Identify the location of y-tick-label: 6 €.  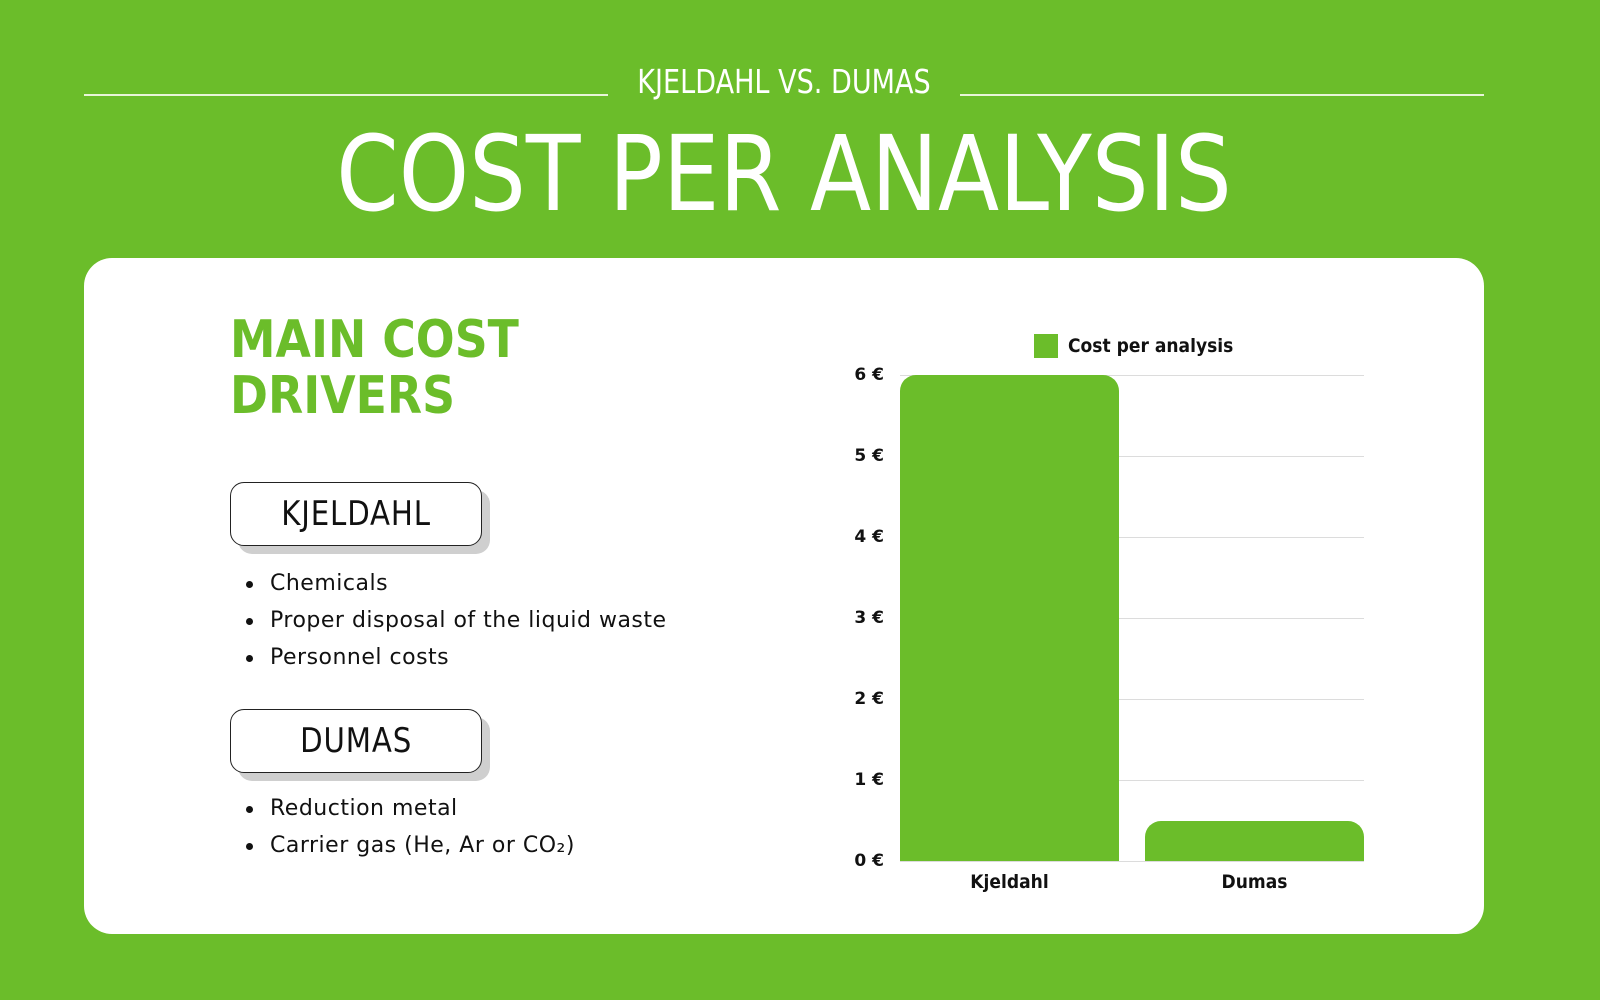
(869, 375).